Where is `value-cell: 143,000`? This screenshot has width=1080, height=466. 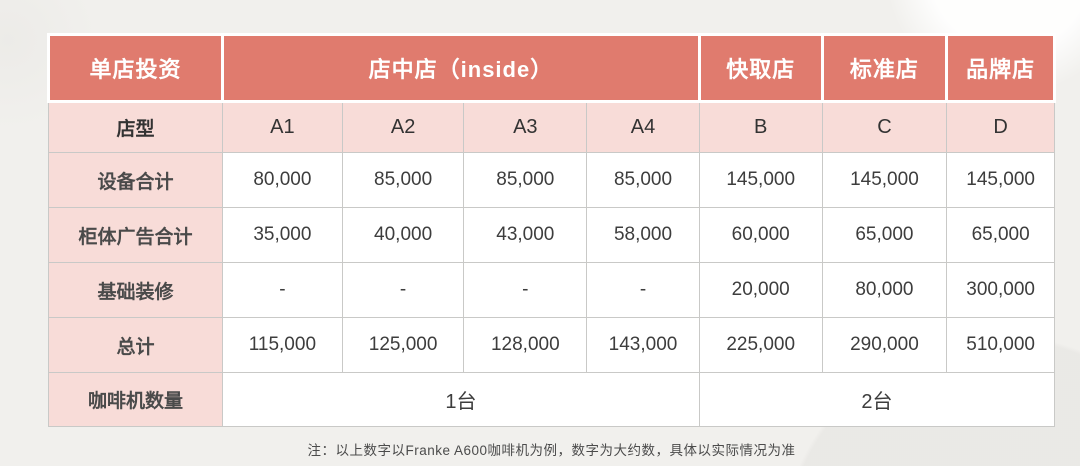
value-cell: 143,000 is located at coordinates (643, 345).